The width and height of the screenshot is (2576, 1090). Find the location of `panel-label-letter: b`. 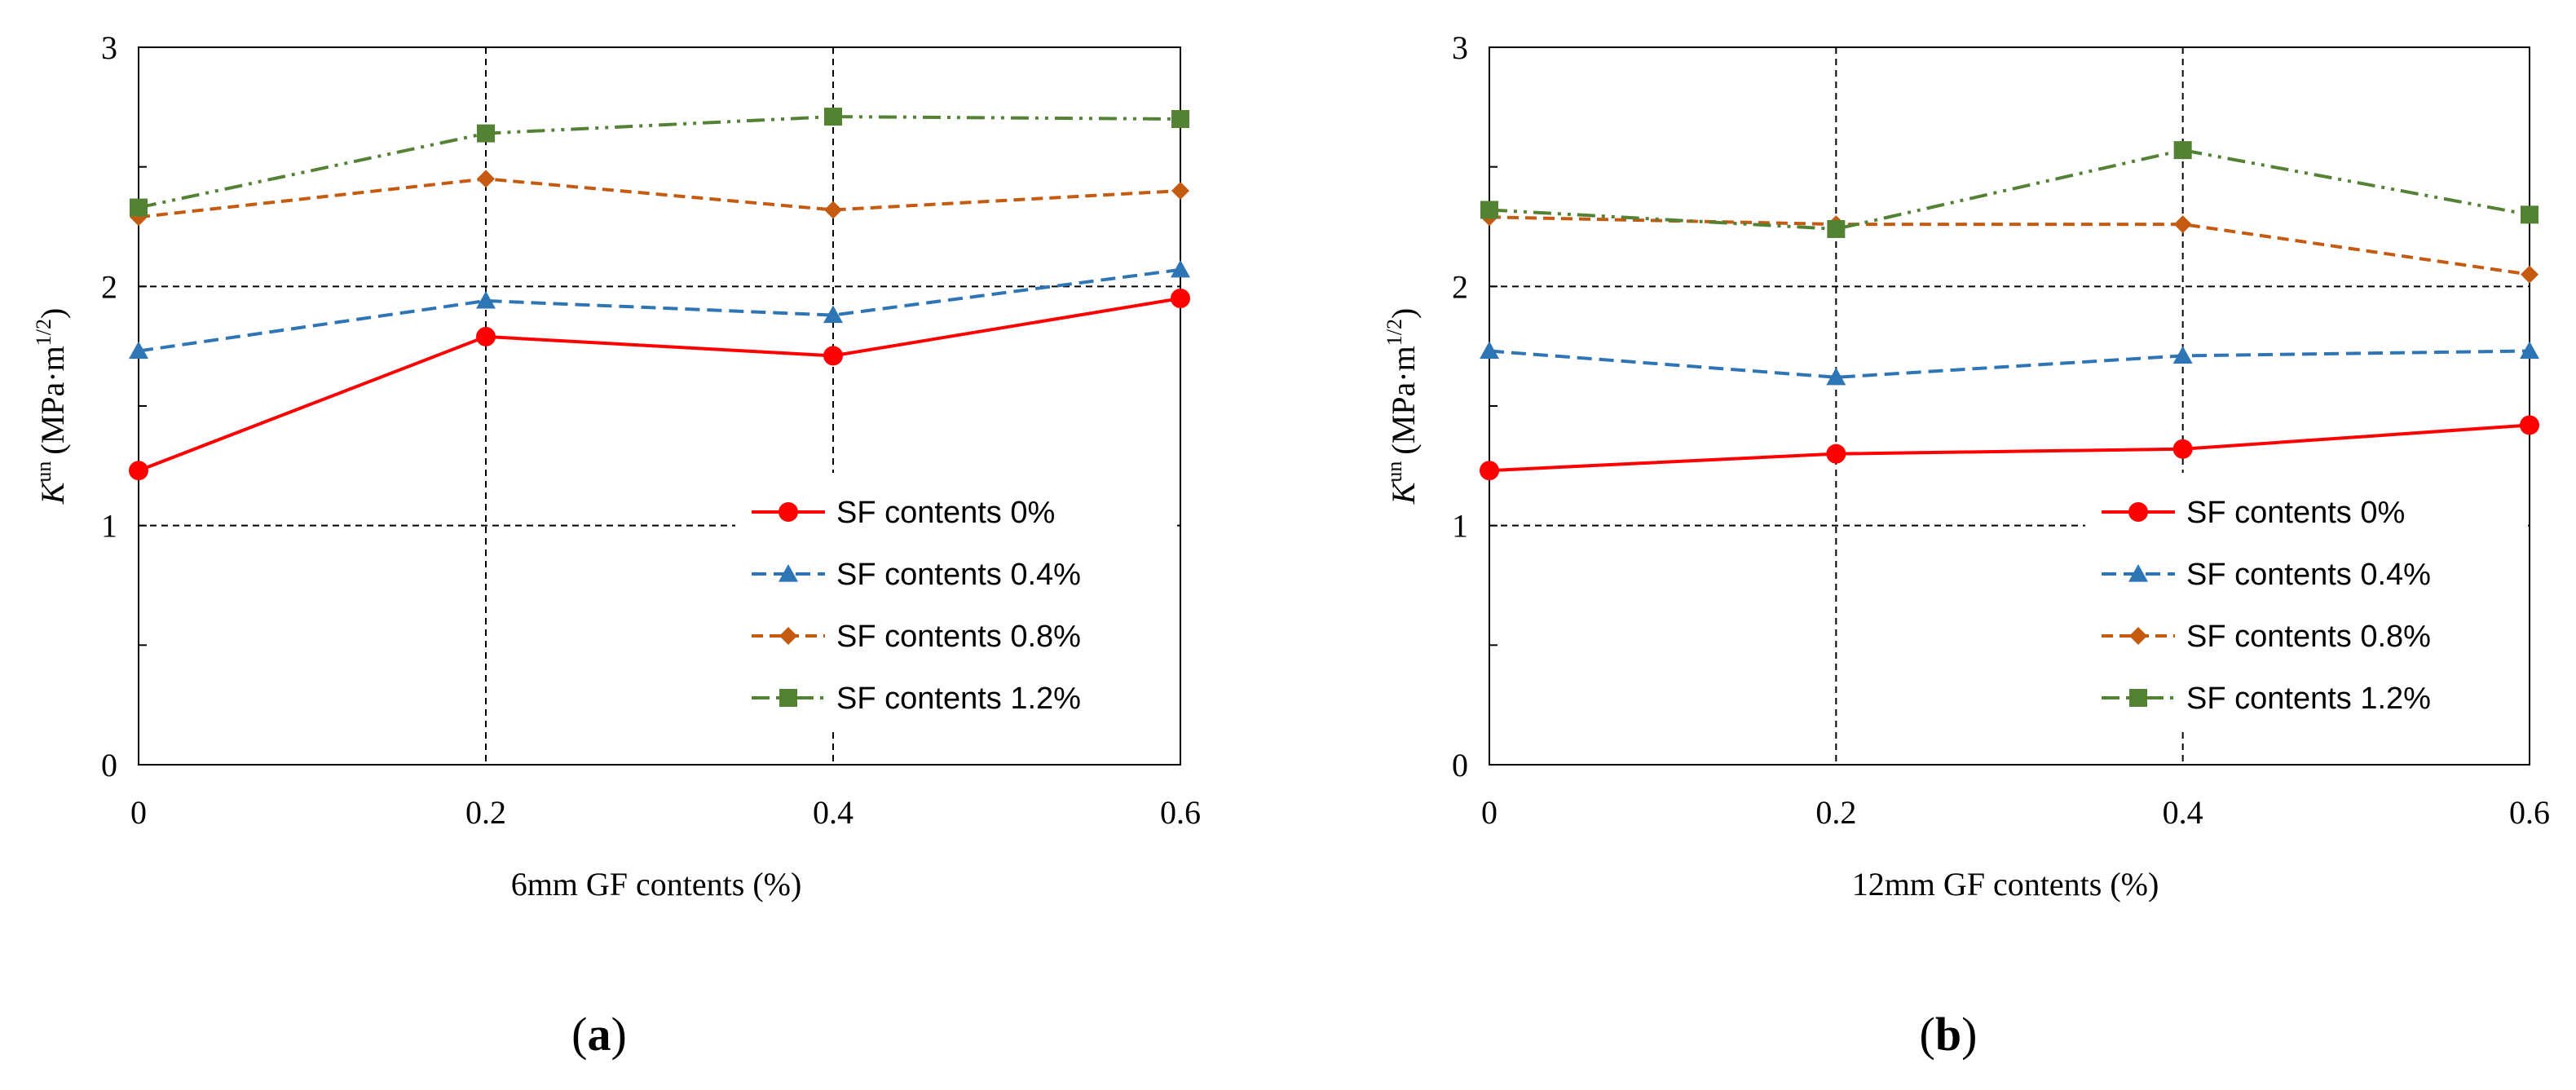

panel-label-letter: b is located at coordinates (1948, 1034).